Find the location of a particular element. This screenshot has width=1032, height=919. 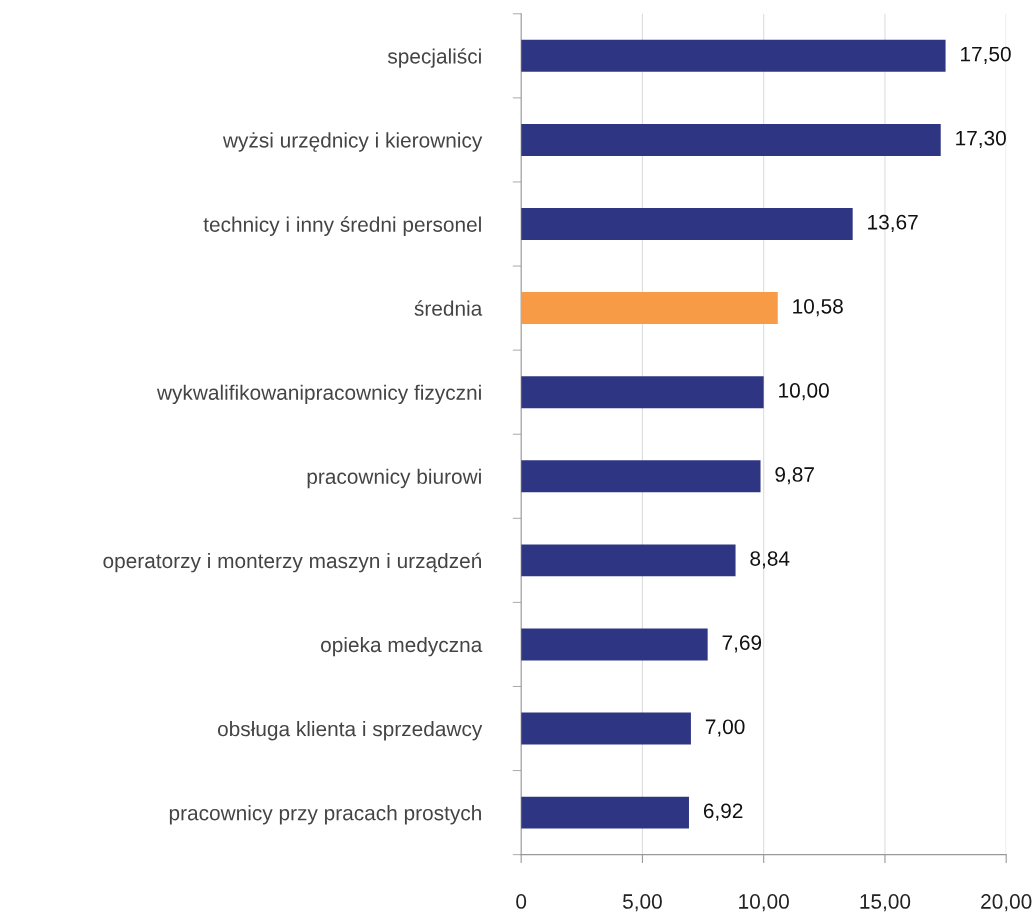

y-tick-label: operatorzy i monterzy maszyn i urządzeń is located at coordinates (292, 562).